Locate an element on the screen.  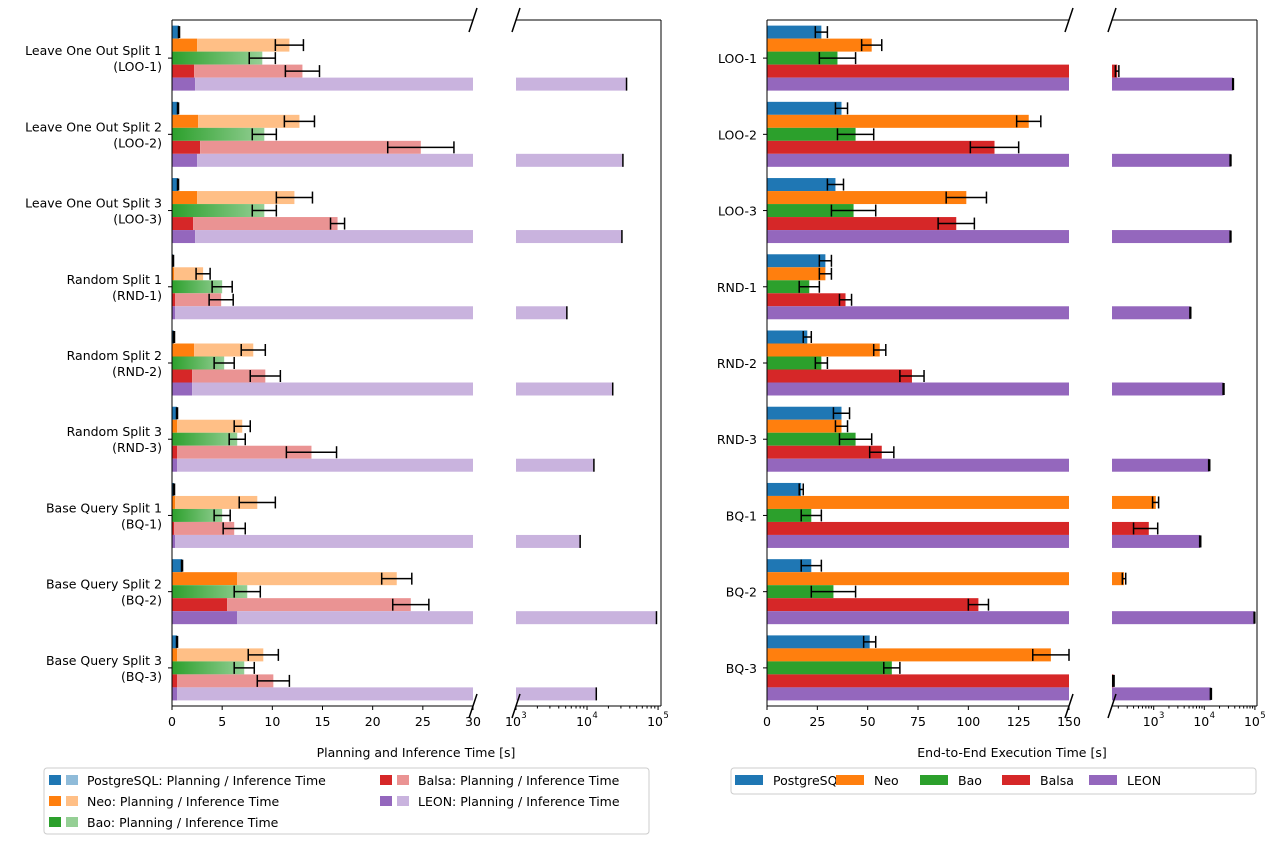
category-label: Leave One Out Split 2 is located at coordinates (93, 126).